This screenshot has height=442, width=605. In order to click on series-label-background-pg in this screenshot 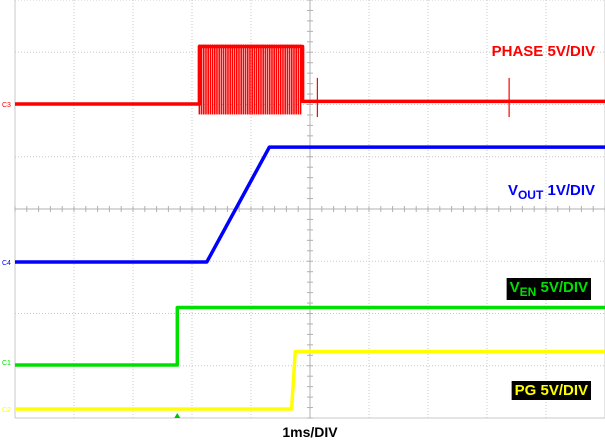, I will do `click(551, 390)`.